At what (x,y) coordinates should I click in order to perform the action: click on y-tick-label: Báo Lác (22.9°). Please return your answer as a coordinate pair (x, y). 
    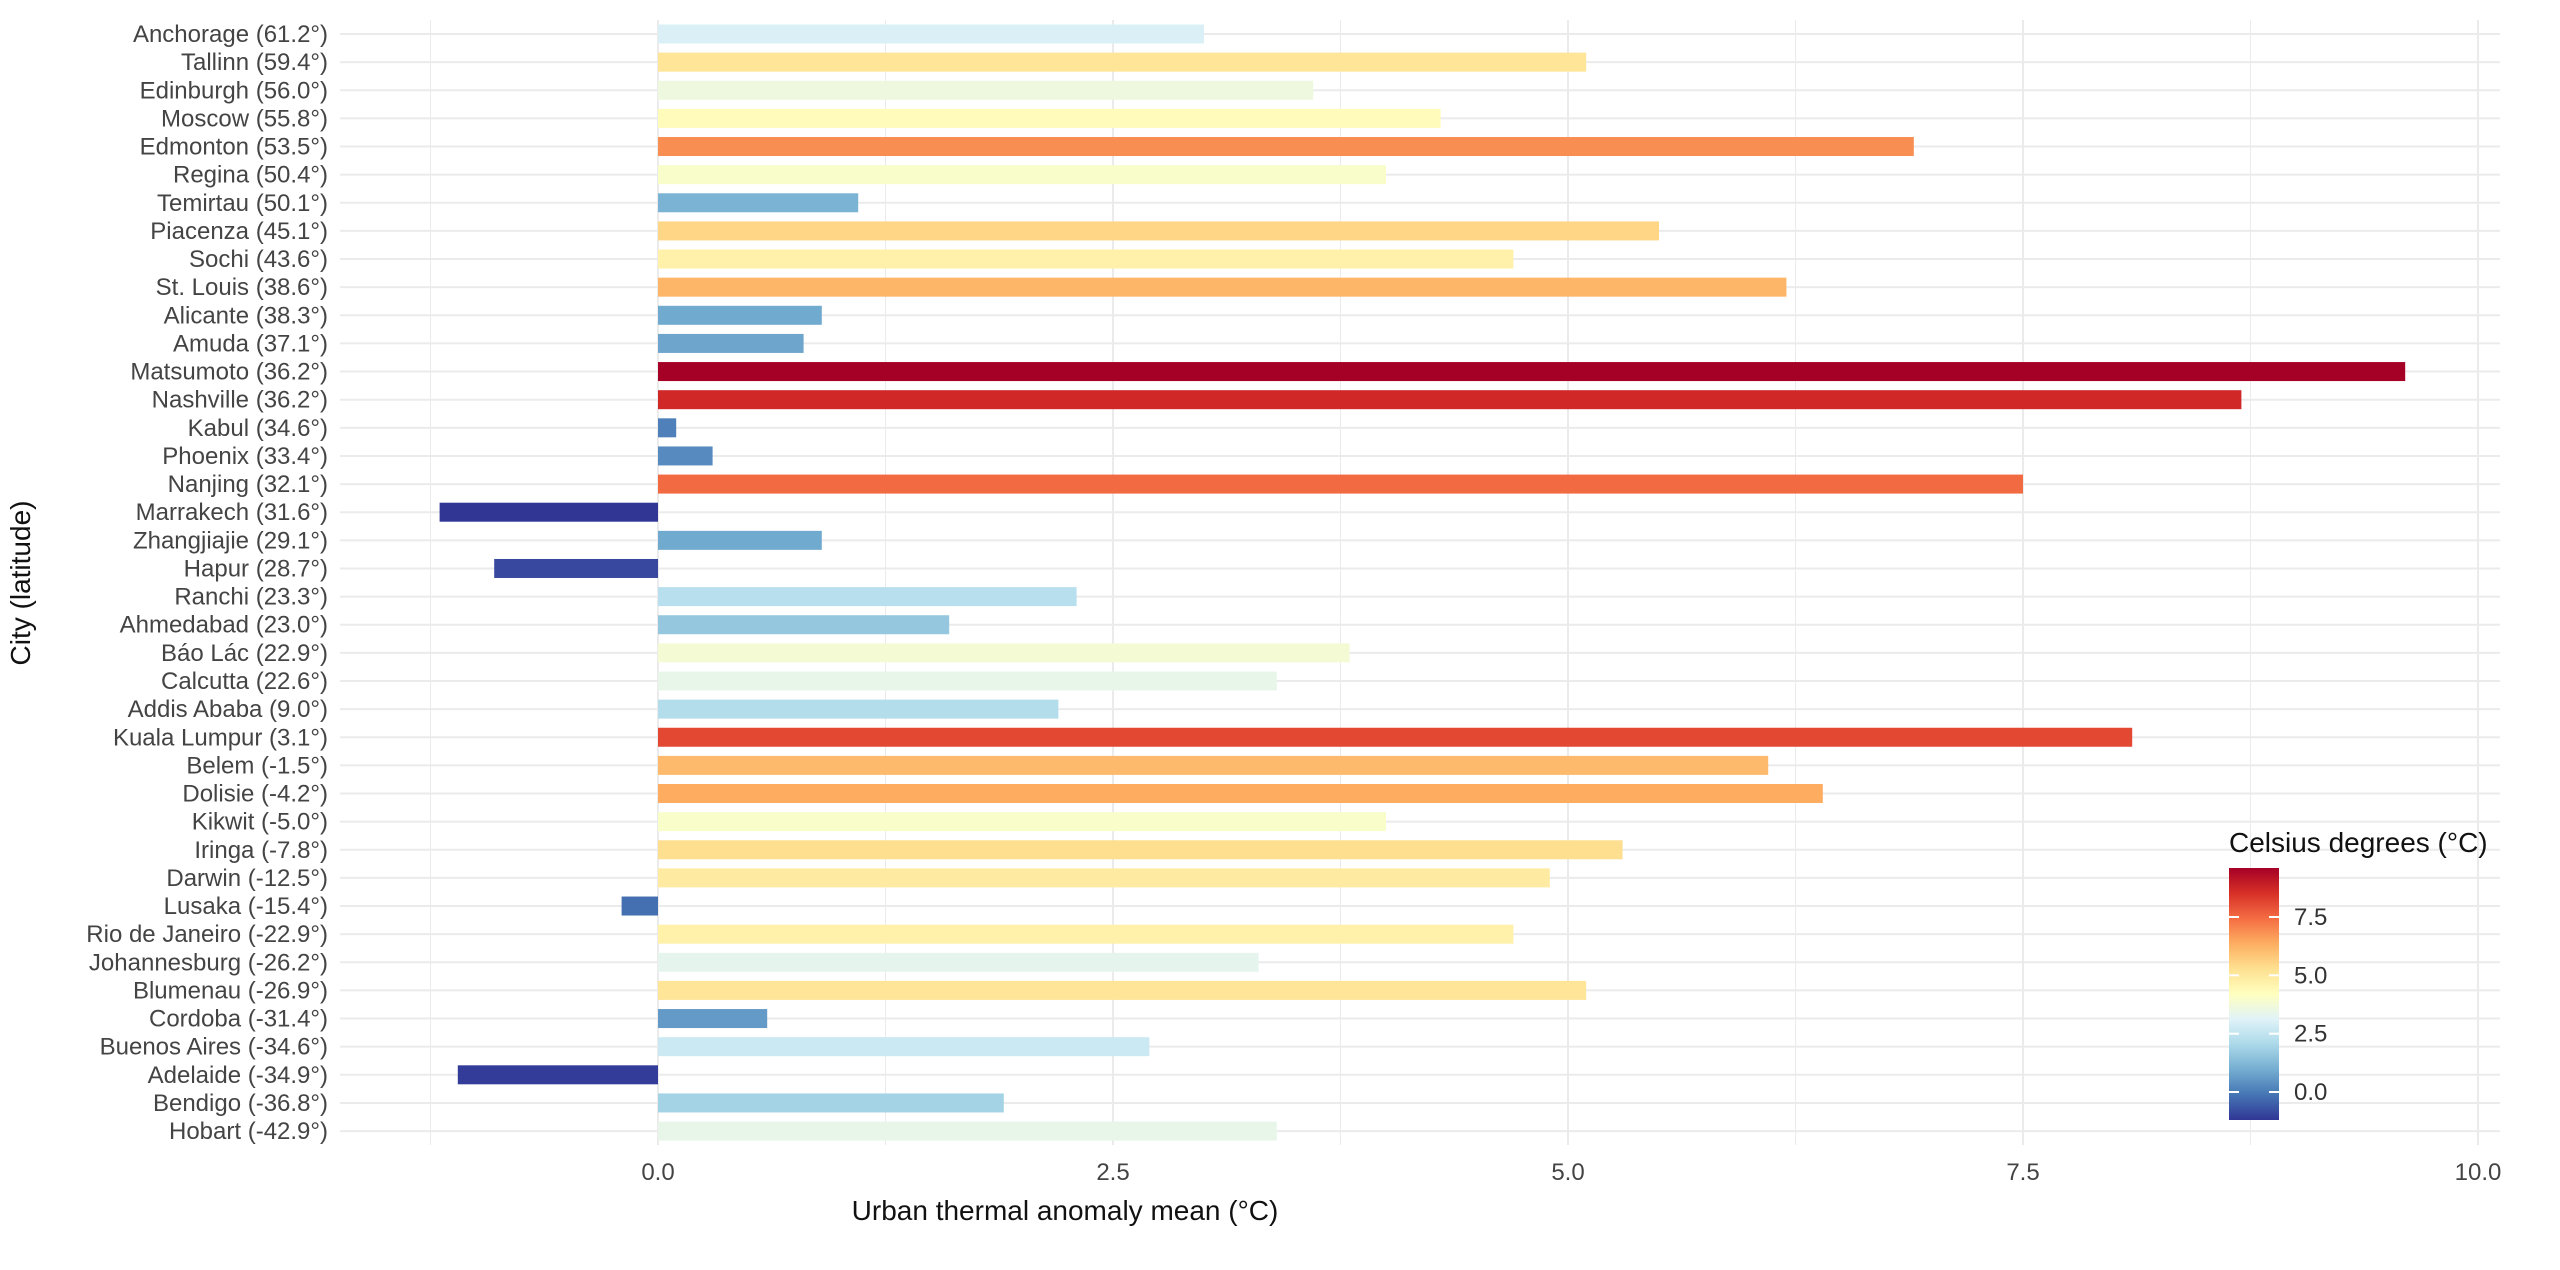
    Looking at the image, I should click on (244, 653).